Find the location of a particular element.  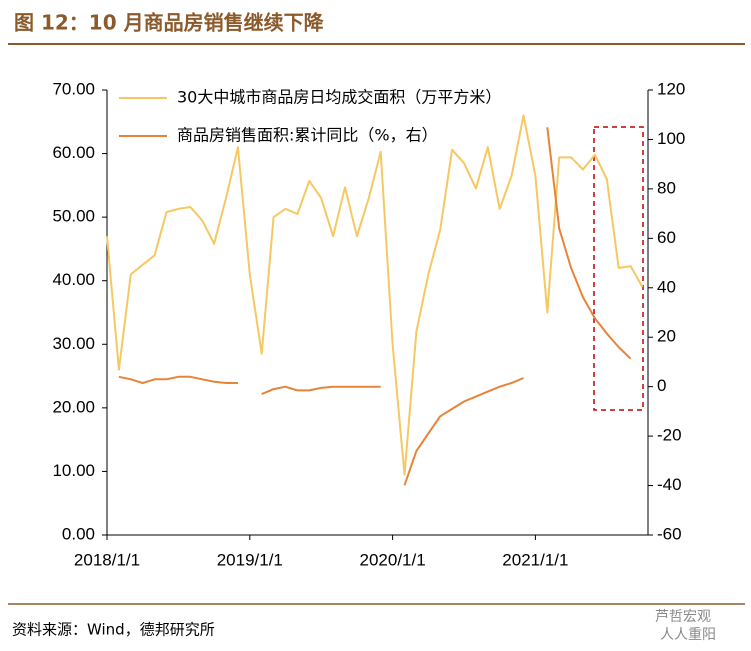

y-tick-label: 50.00 is located at coordinates (73, 216).